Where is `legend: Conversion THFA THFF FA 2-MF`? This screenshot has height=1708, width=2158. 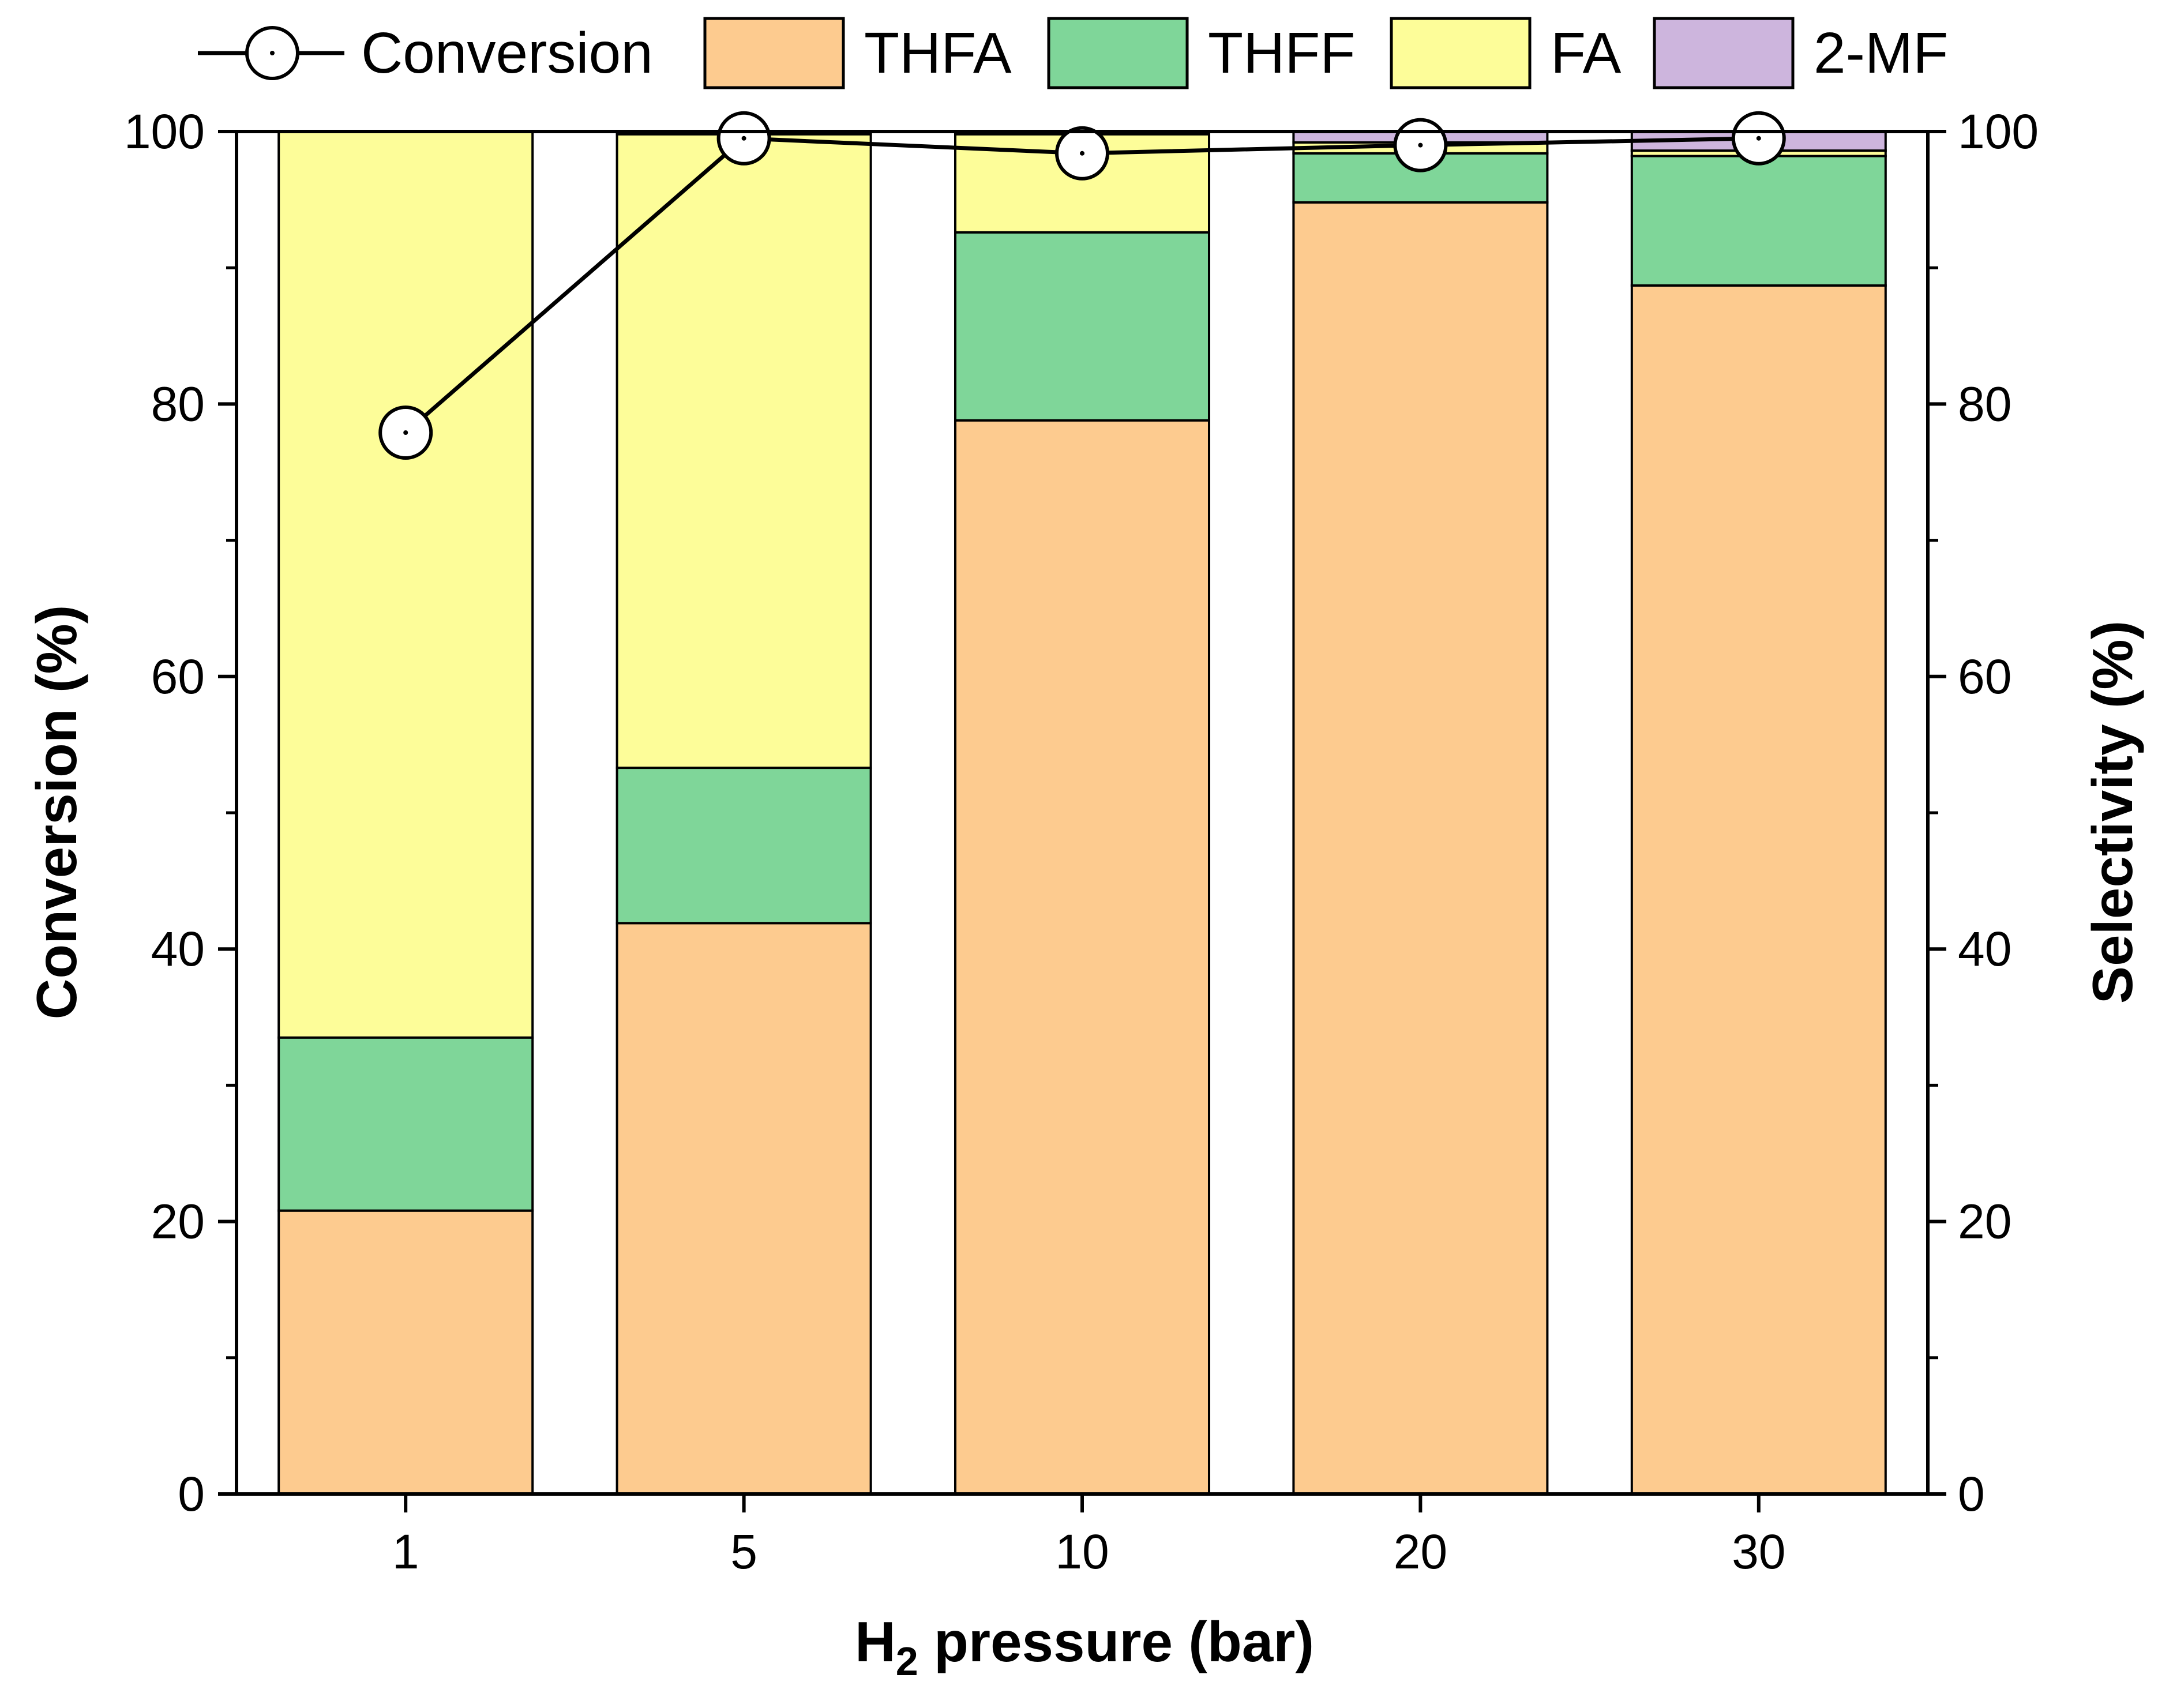
legend: Conversion THFA THFF FA 2-MF is located at coordinates (1073, 53).